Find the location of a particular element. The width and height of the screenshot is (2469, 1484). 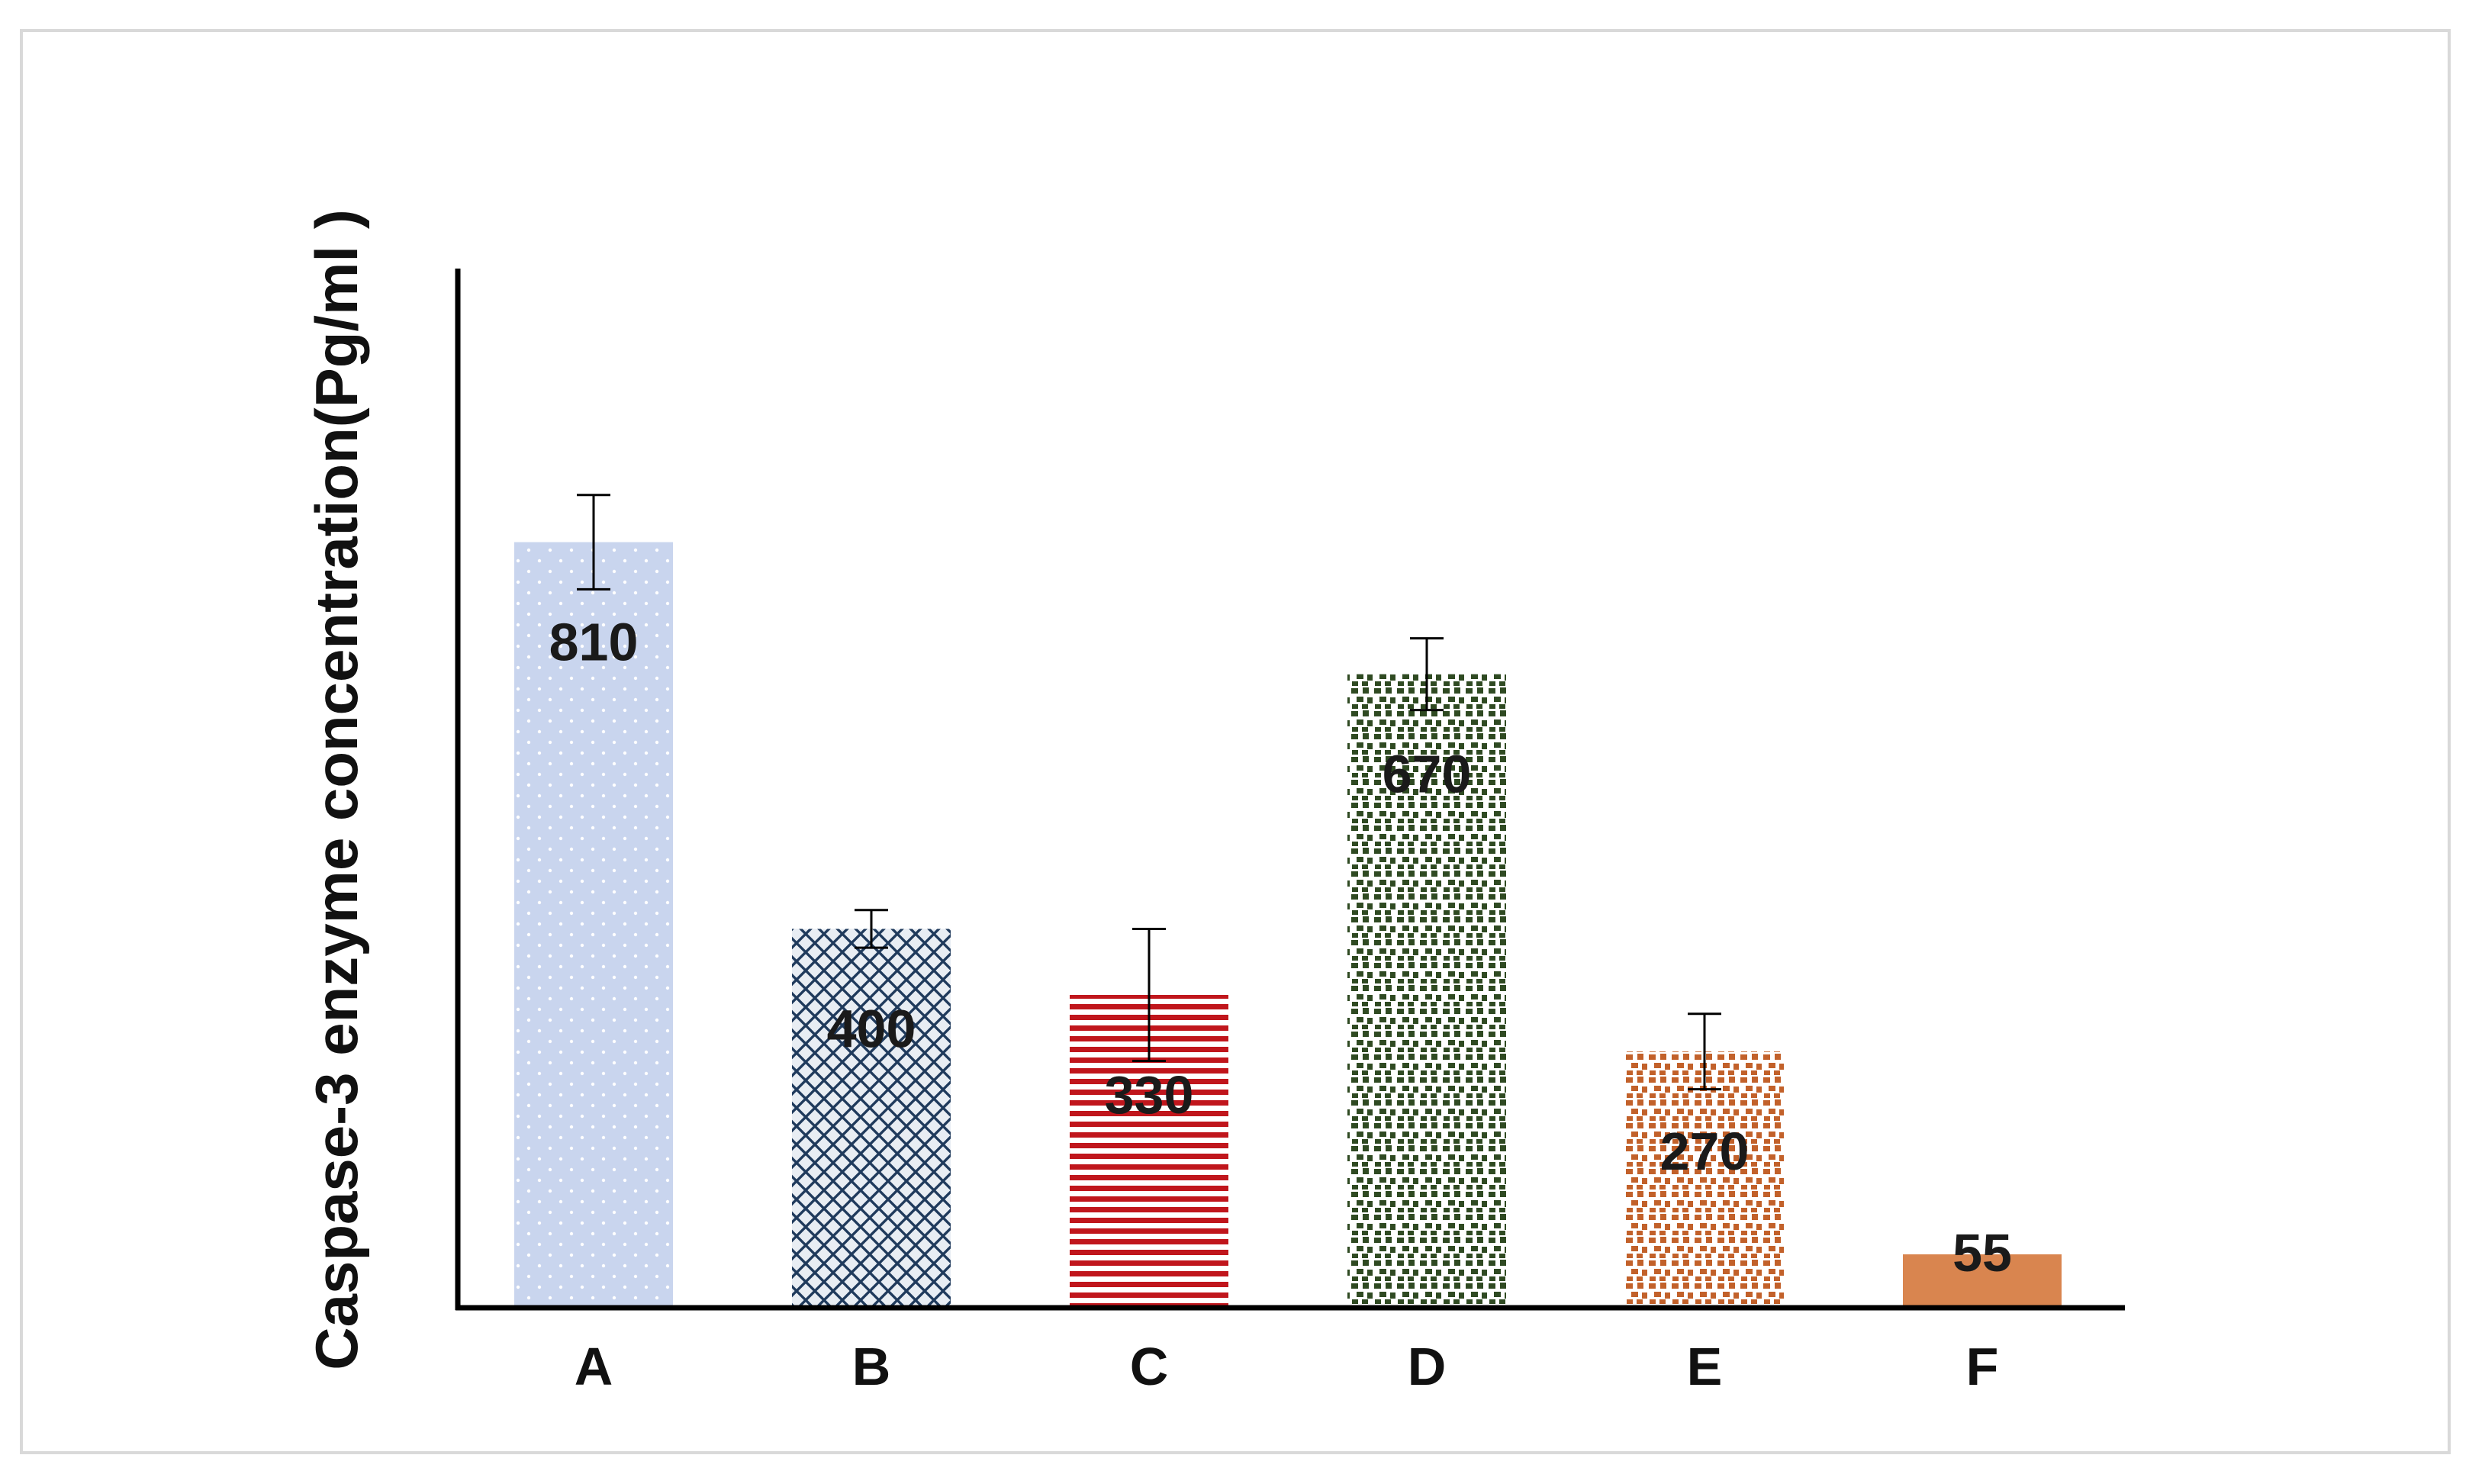

error-bar-d is located at coordinates (1427, 674).